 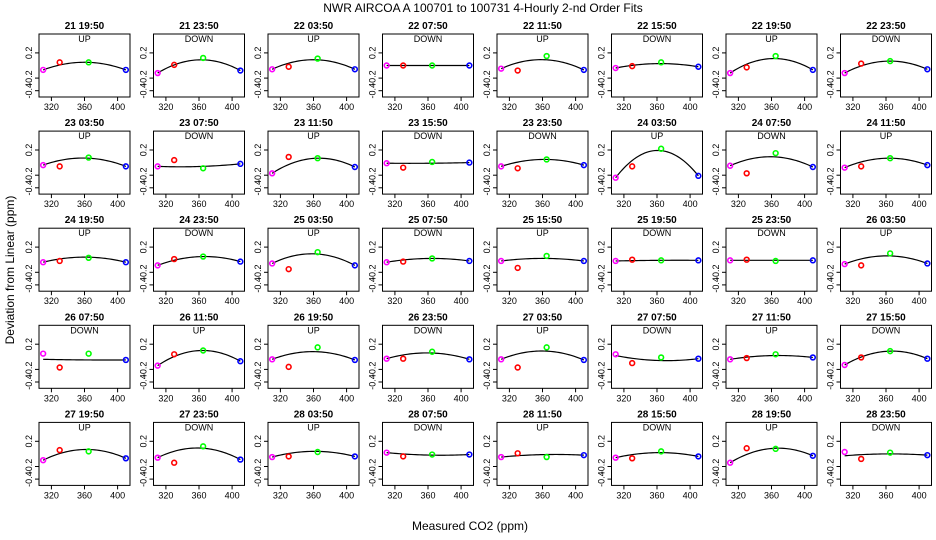 I want to click on panel: 25 23:50 DOWN 0.2 -0.2-0.4 320 360 400, so click(x=764, y=260).